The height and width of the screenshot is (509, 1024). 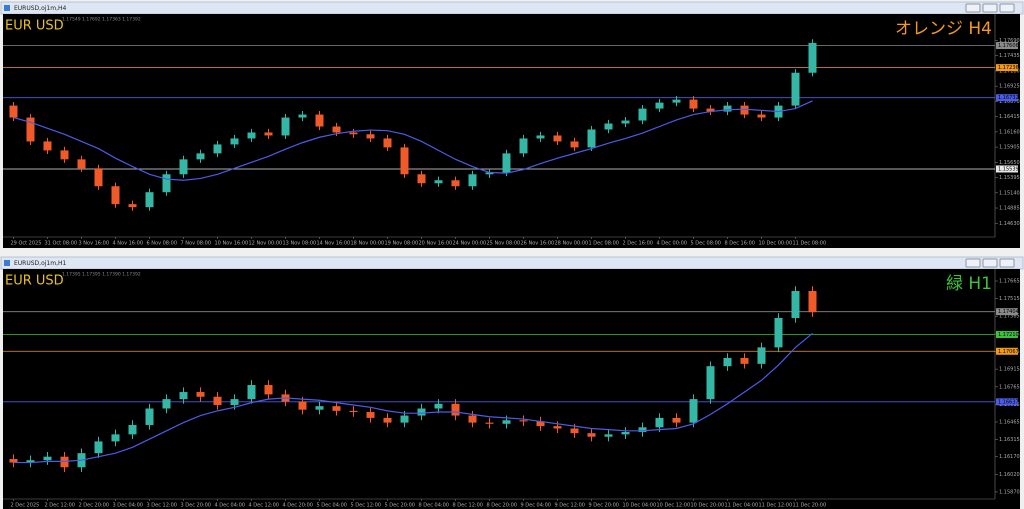 What do you see at coordinates (60, 506) in the screenshot?
I see `x-tick-label: 2 Dec 12:00` at bounding box center [60, 506].